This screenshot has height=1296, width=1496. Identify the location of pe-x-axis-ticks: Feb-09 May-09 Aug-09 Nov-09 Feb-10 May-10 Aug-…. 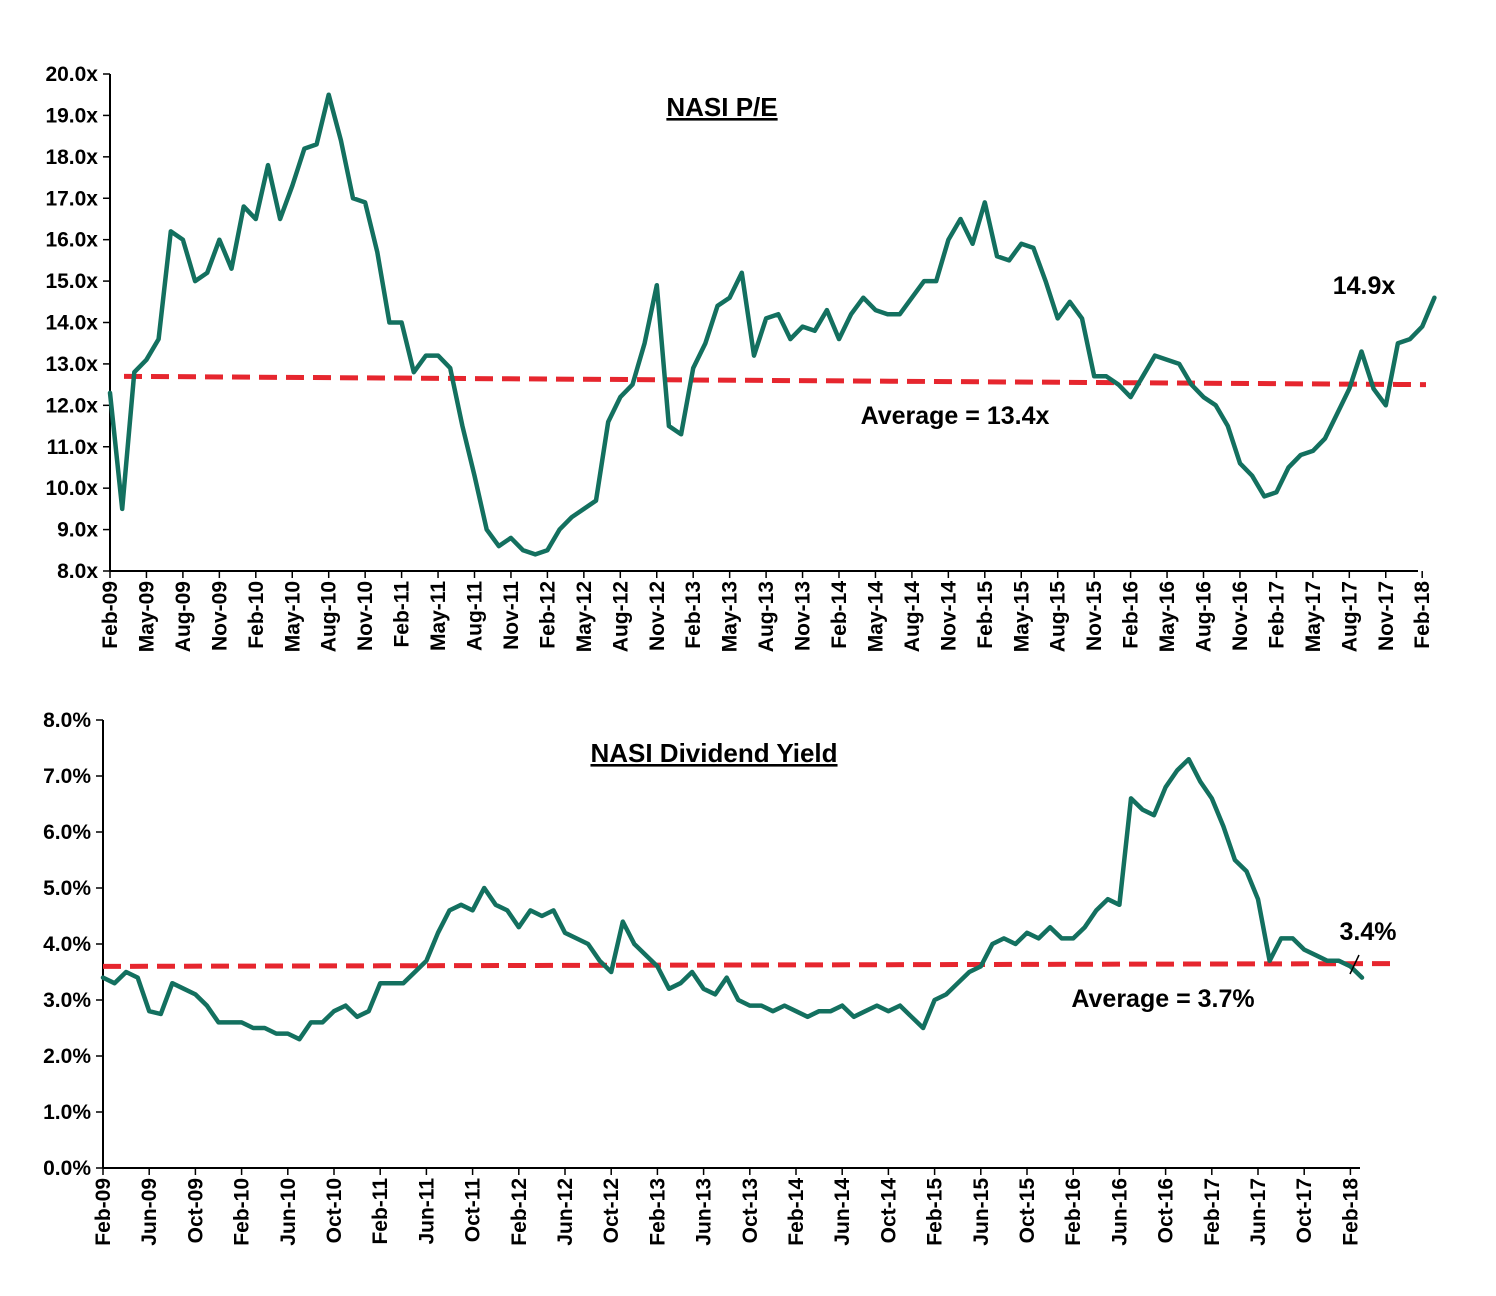
(766, 611).